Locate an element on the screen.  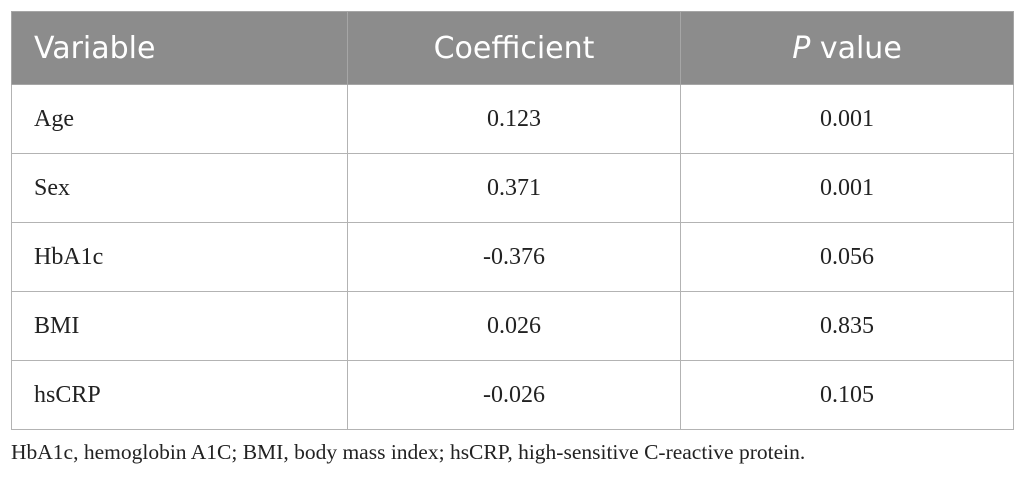
cell-coefficient: 0.371 is located at coordinates (514, 188).